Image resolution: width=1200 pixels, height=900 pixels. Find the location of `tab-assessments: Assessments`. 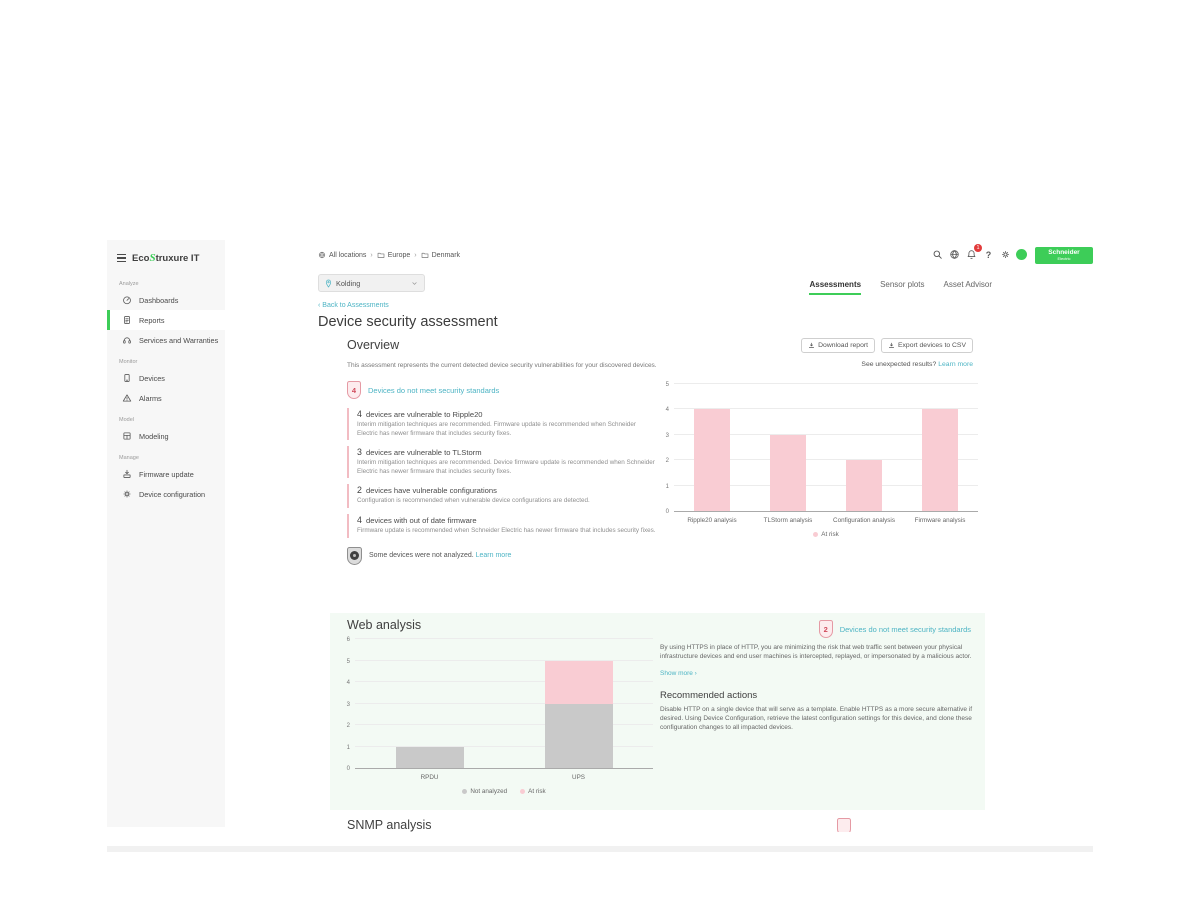

tab-assessments: Assessments is located at coordinates (835, 287).